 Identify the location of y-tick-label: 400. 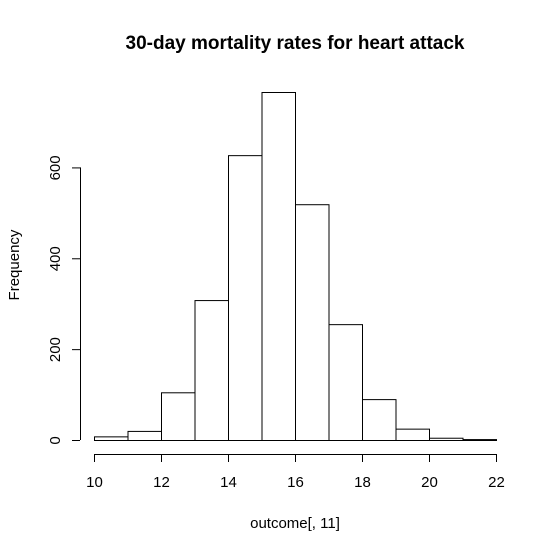
(55, 258).